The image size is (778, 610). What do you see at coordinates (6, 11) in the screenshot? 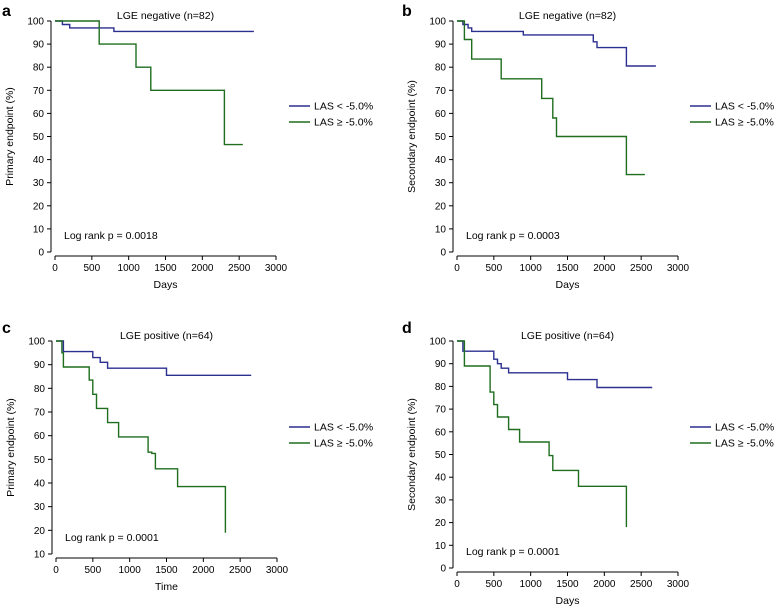
I see `panel-letter: a` at bounding box center [6, 11].